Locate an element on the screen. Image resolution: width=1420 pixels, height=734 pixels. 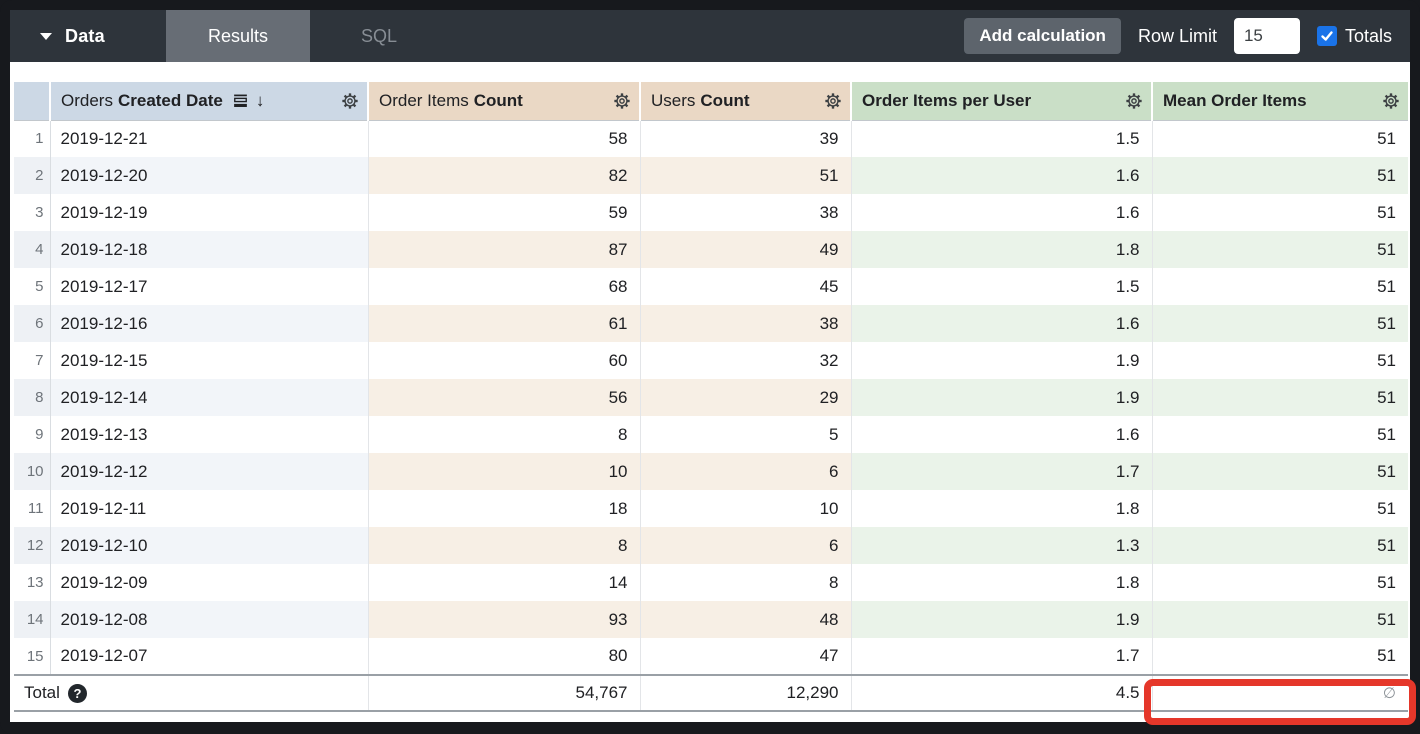
column-header-date: Orders Created Date ↓ is located at coordinates (209, 101).